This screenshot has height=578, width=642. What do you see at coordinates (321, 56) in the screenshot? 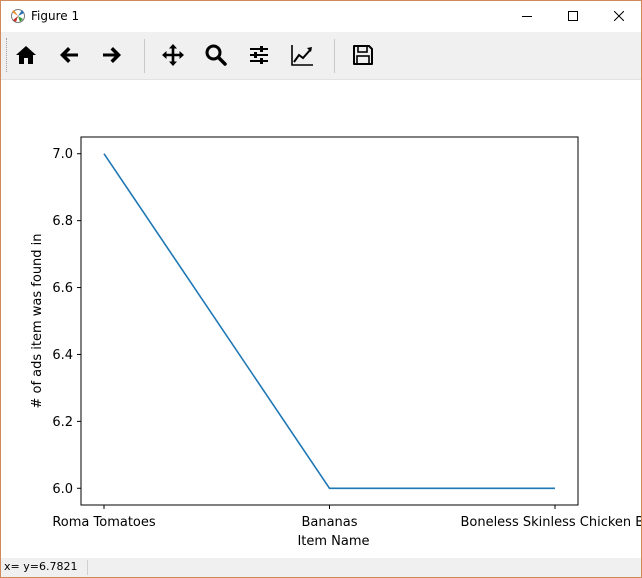
I see `navigation-toolbar` at bounding box center [321, 56].